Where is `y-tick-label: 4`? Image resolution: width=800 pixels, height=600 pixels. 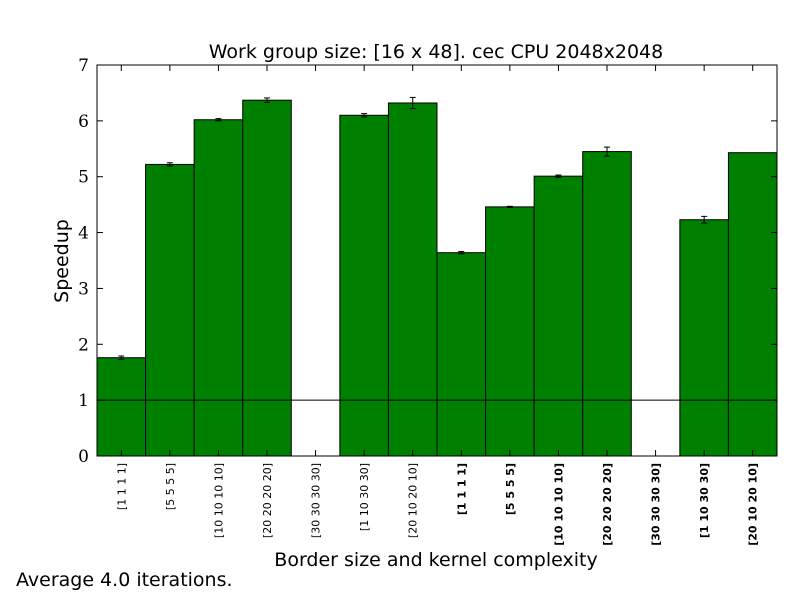 y-tick-label: 4 is located at coordinates (83, 234).